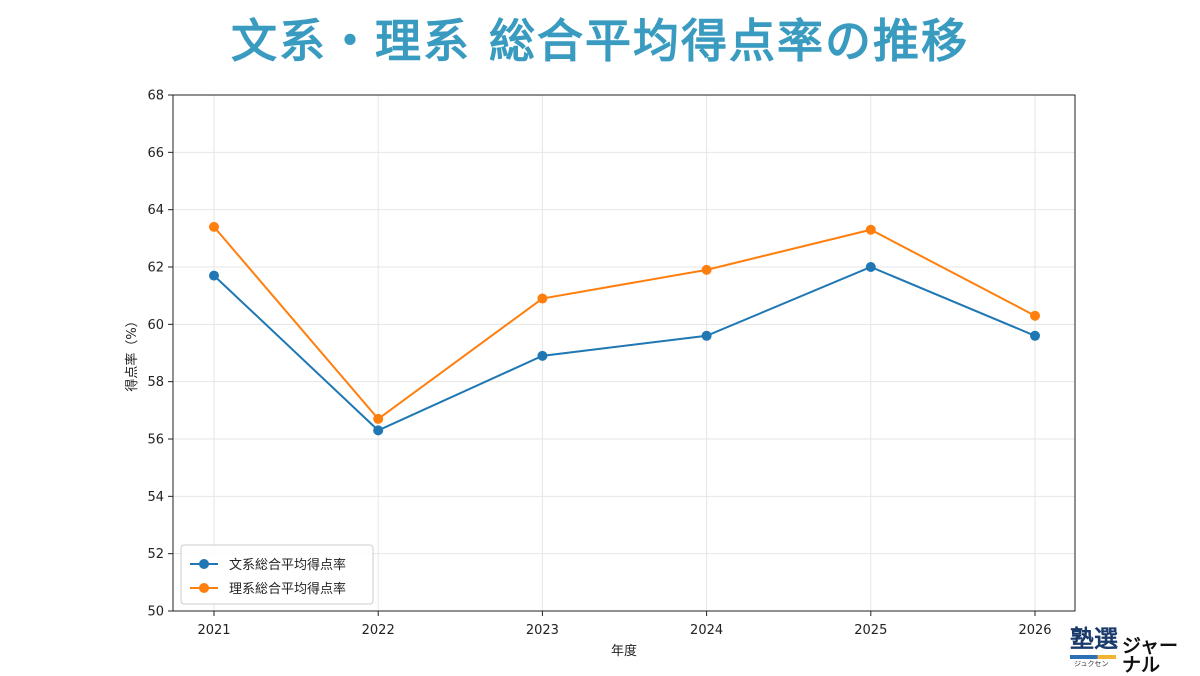  What do you see at coordinates (155, 96) in the screenshot?
I see `y-tick-label: 68` at bounding box center [155, 96].